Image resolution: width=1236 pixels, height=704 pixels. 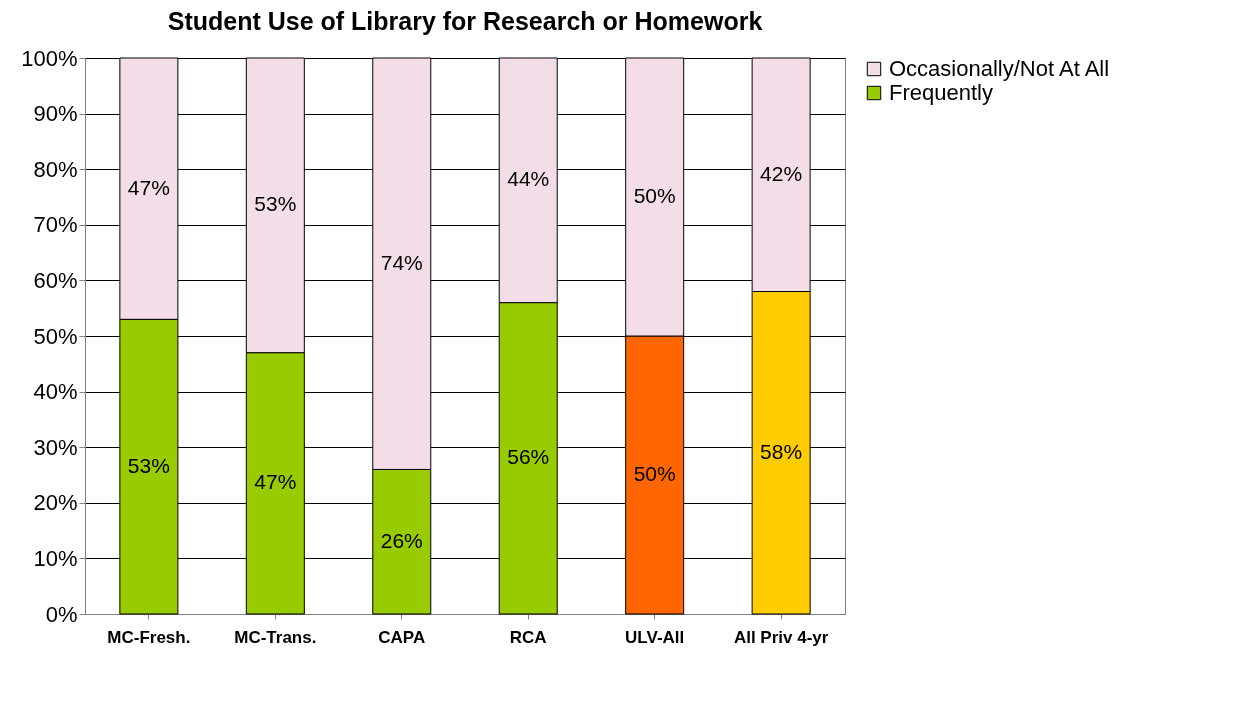 I want to click on data-label: 44%, so click(x=528, y=179).